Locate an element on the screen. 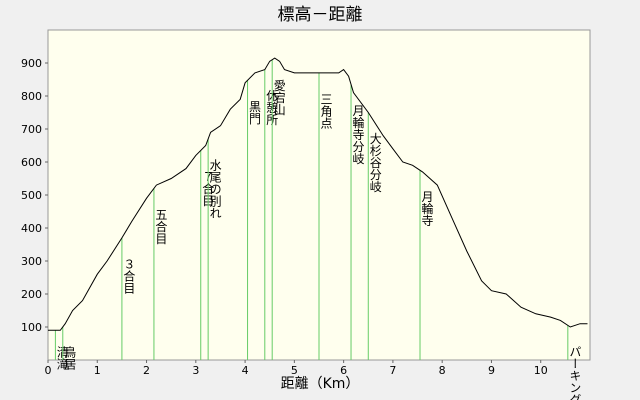 The height and width of the screenshot is (400, 640). y-tick-label: 300 is located at coordinates (31, 261).